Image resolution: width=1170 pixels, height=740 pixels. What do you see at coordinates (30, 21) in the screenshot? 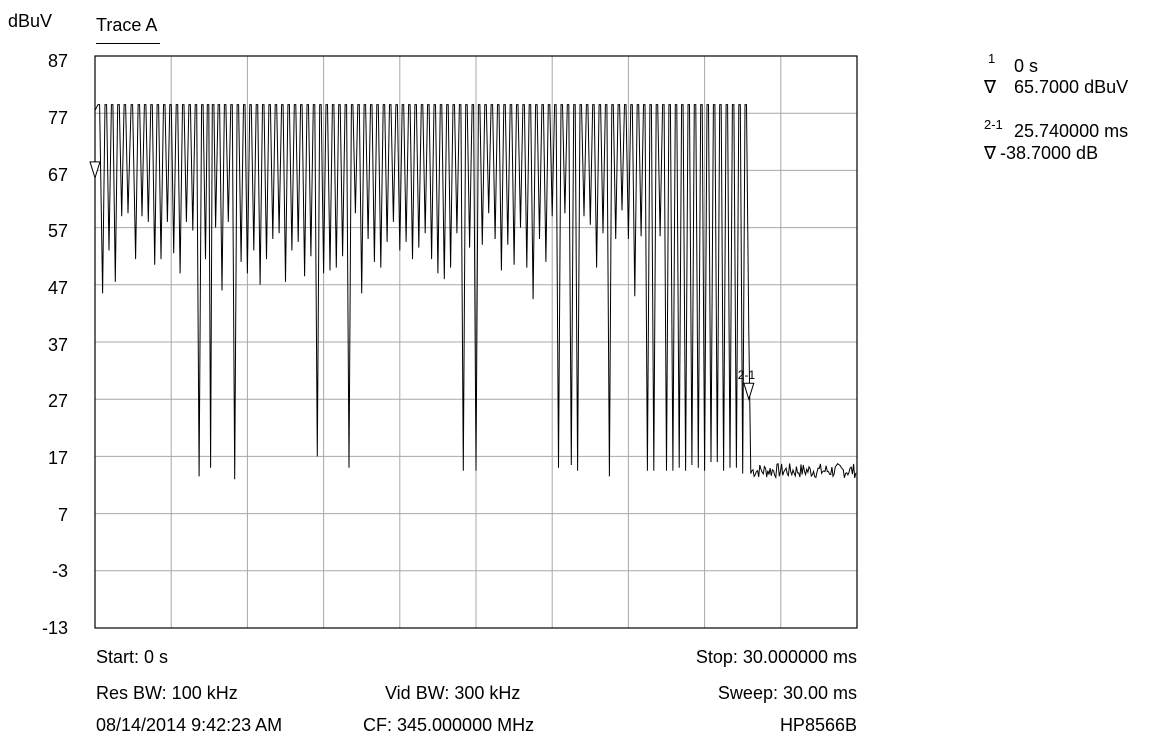
I see `y-unit-label: dBuV` at bounding box center [30, 21].